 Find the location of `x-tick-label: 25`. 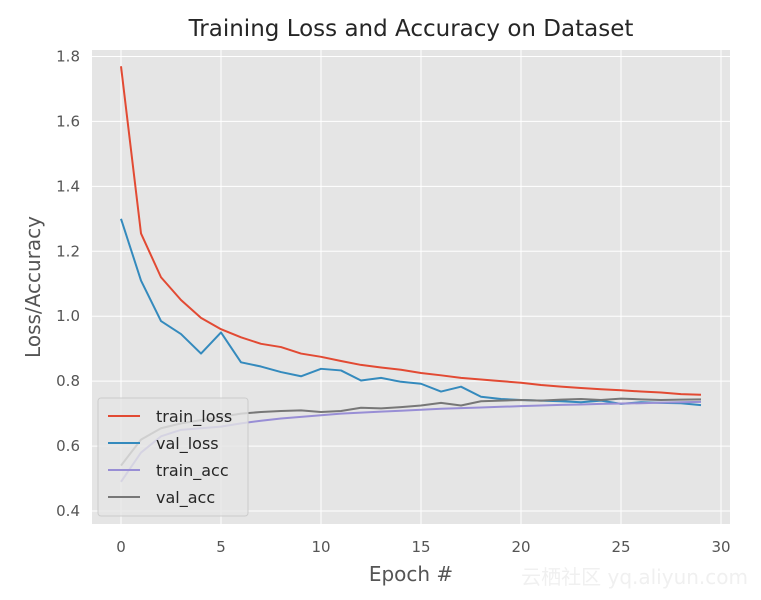

x-tick-label: 25 is located at coordinates (620, 547).